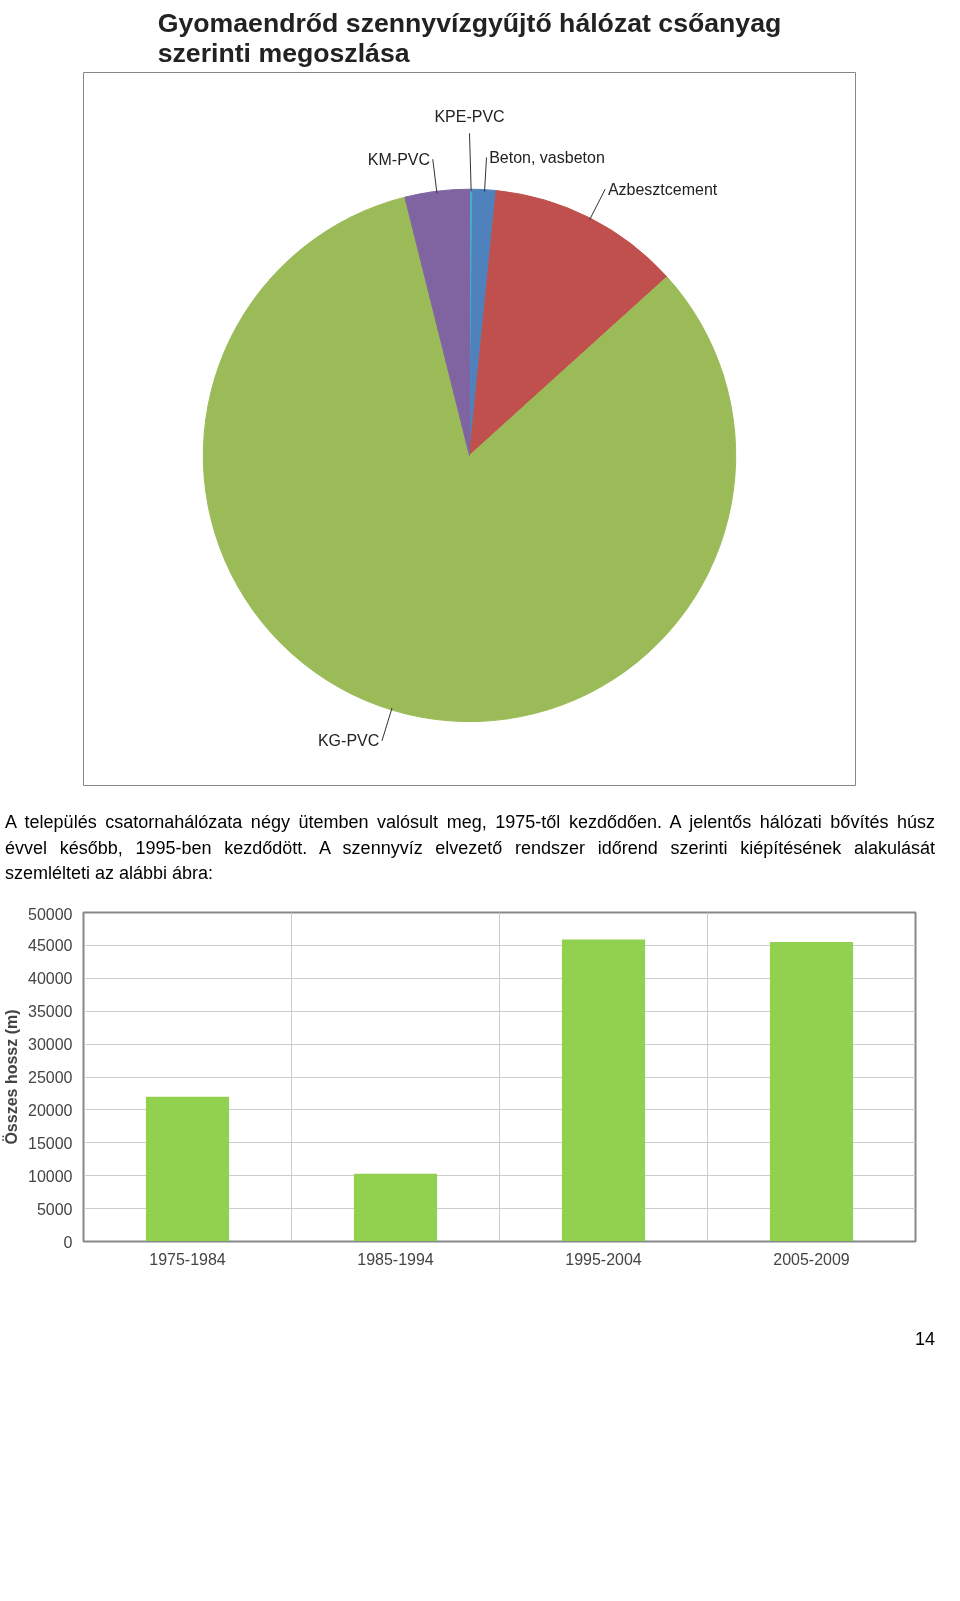  What do you see at coordinates (395, 1259) in the screenshot?
I see `x-tick-label: 1985-1994` at bounding box center [395, 1259].